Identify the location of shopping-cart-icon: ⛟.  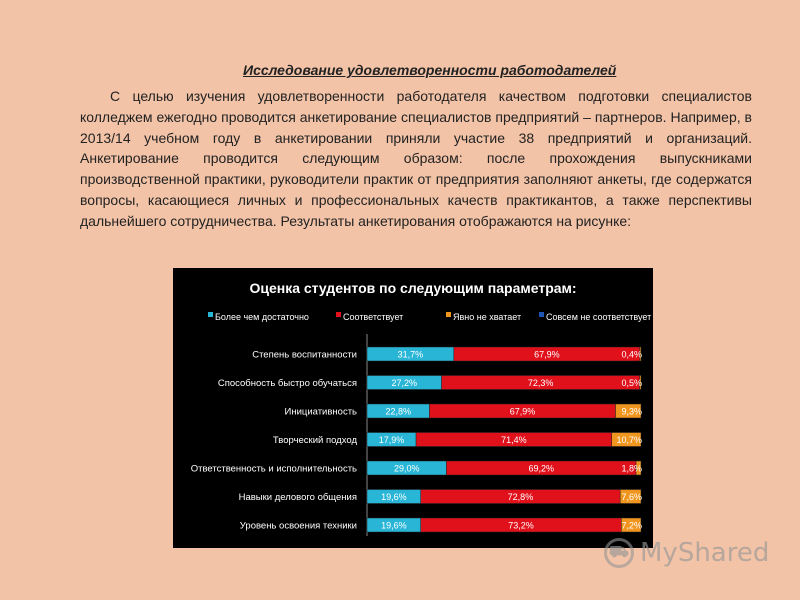
(619, 553).